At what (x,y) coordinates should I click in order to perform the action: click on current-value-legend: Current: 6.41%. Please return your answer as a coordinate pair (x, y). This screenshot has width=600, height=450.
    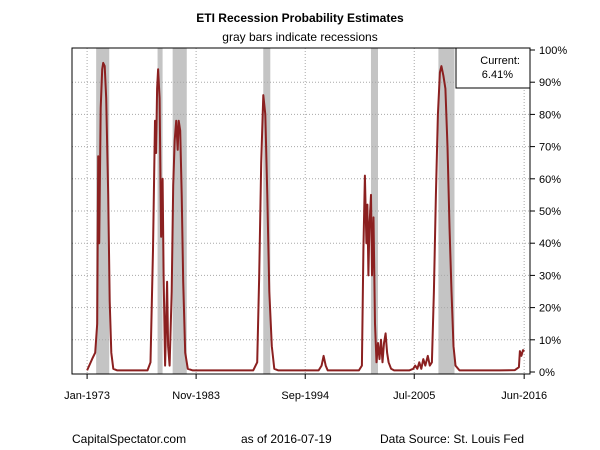
    Looking at the image, I should click on (493, 68).